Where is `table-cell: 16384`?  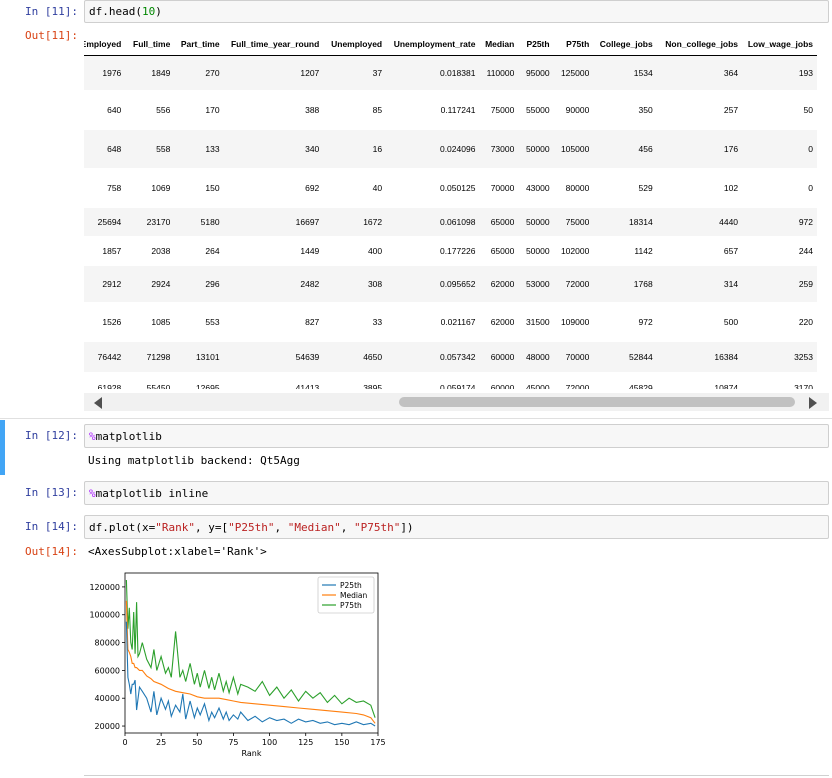 table-cell: 16384 is located at coordinates (699, 356).